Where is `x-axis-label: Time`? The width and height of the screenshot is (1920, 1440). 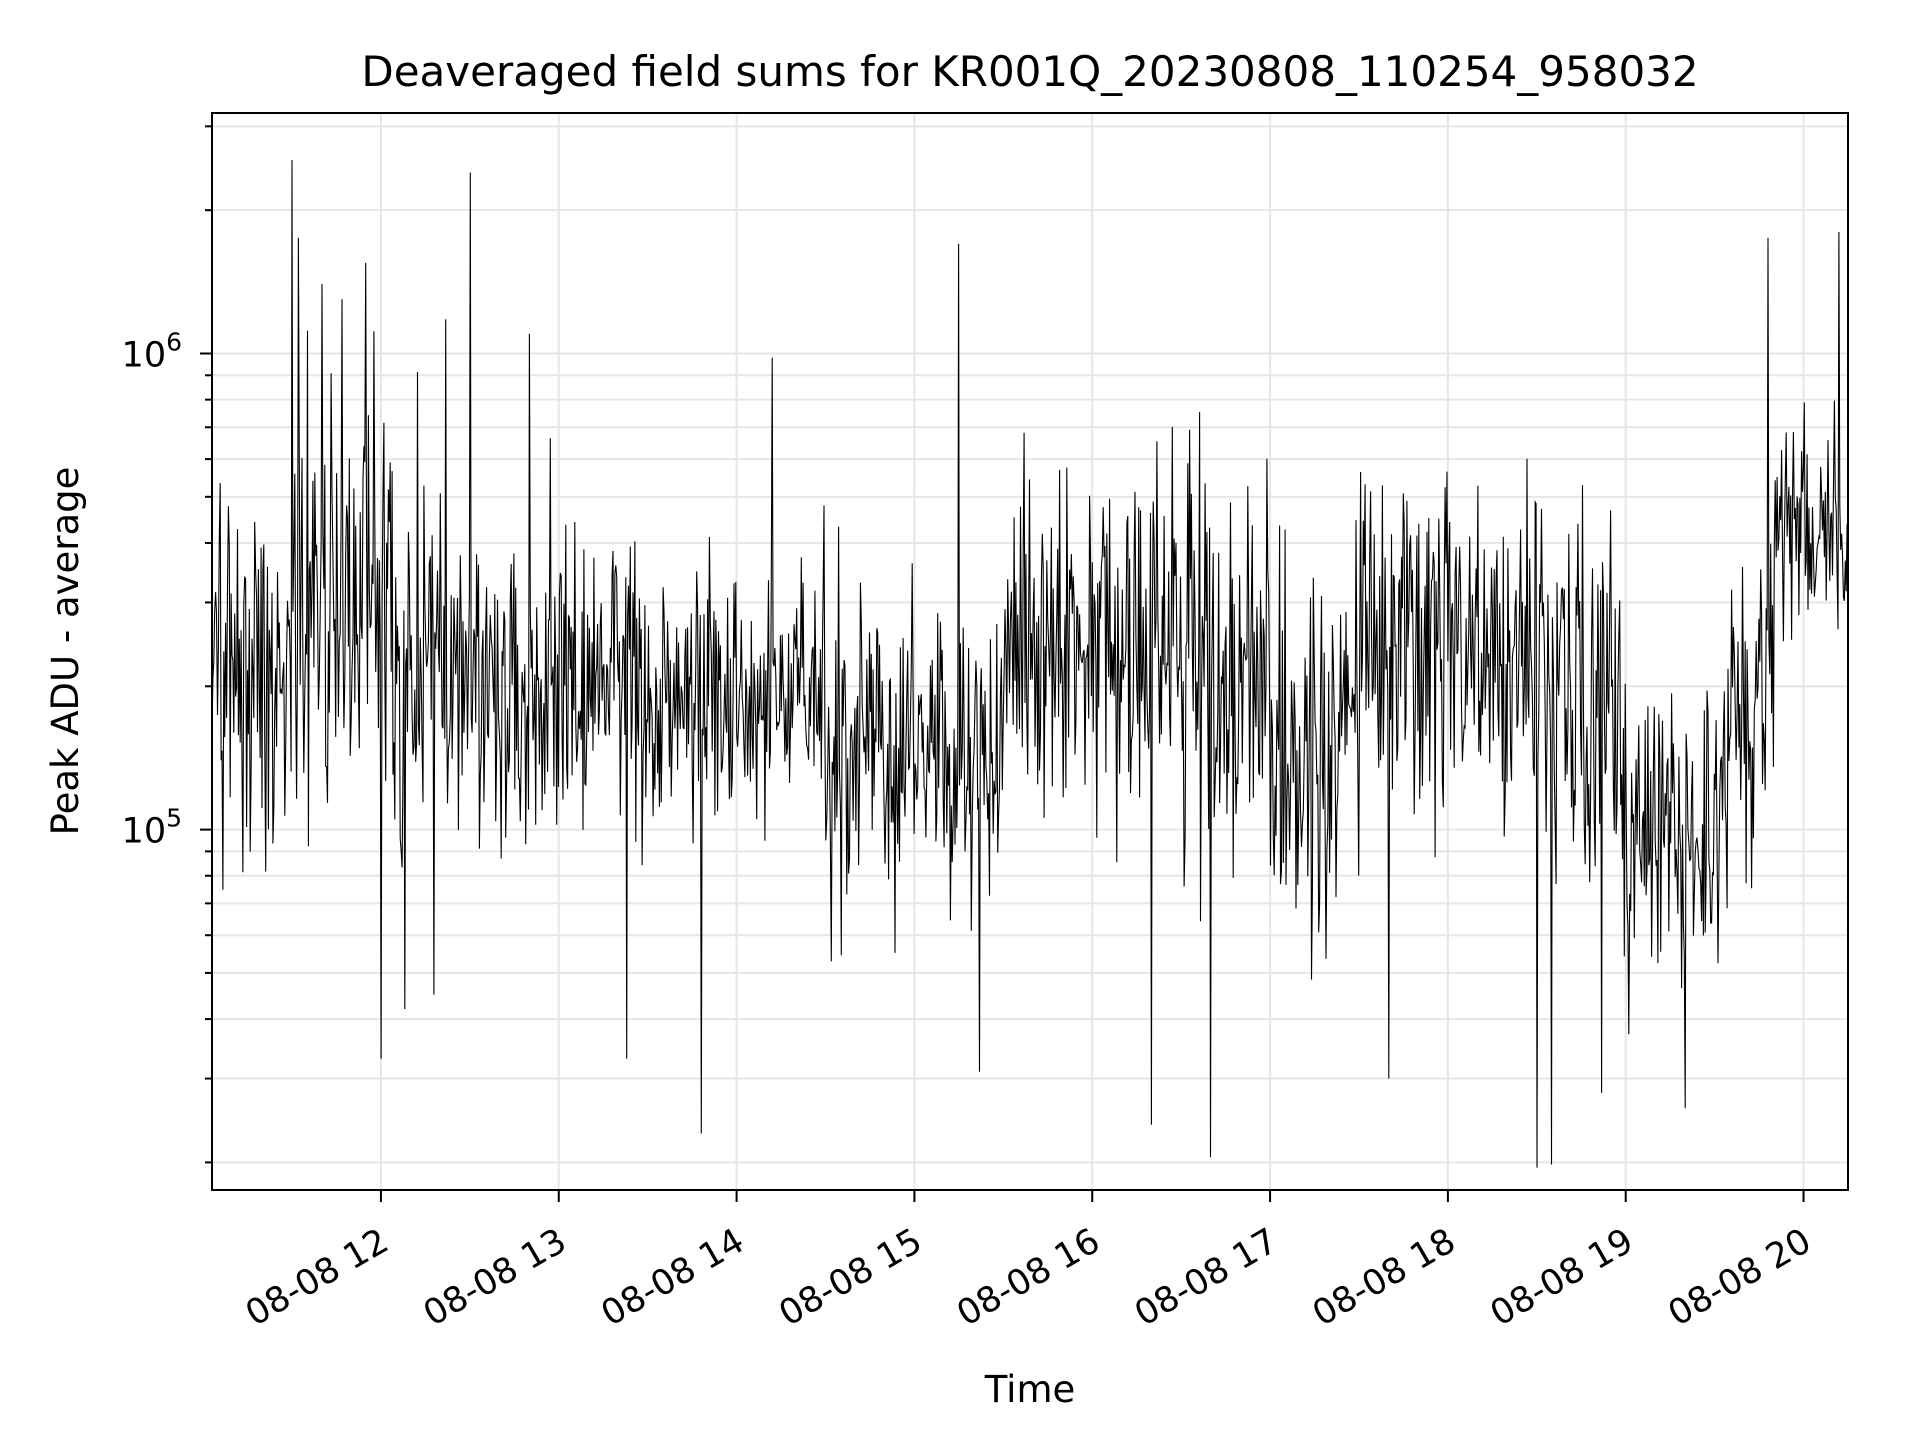 x-axis-label: Time is located at coordinates (1030, 1389).